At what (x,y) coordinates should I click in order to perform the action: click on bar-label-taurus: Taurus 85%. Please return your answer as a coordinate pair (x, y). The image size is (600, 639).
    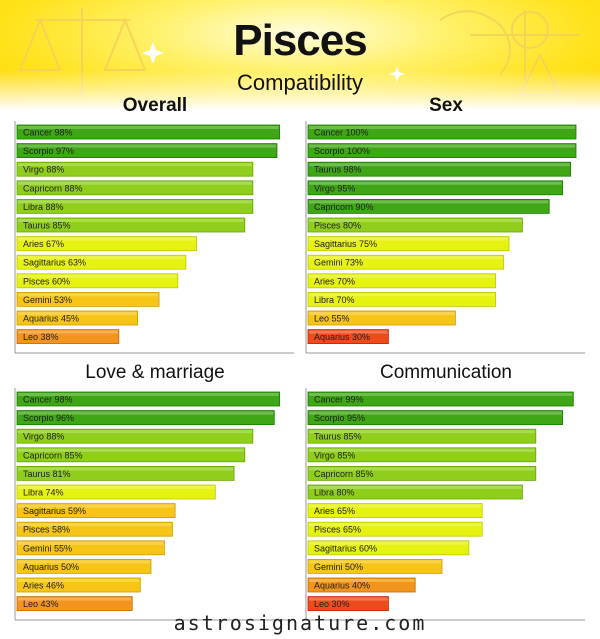
    Looking at the image, I should click on (47, 226).